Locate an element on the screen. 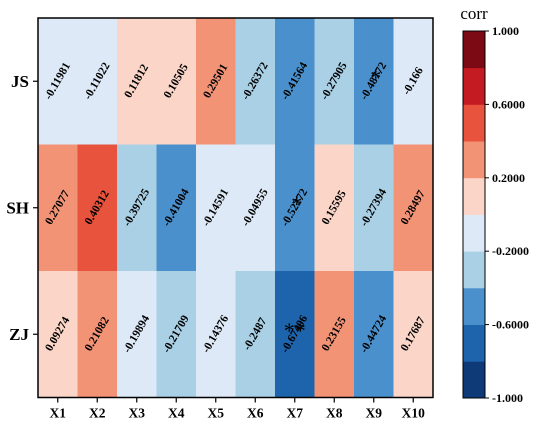 This screenshot has height=430, width=550. heatmap-cell-js-x2 is located at coordinates (97, 81).